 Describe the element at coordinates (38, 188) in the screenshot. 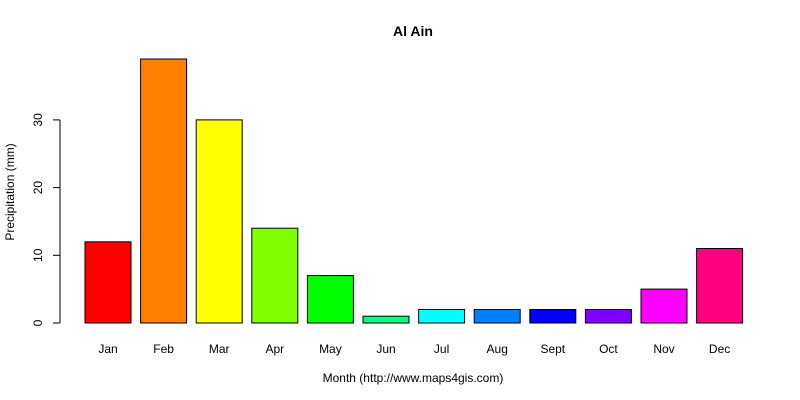

I see `y-tick-label: 20` at that location.